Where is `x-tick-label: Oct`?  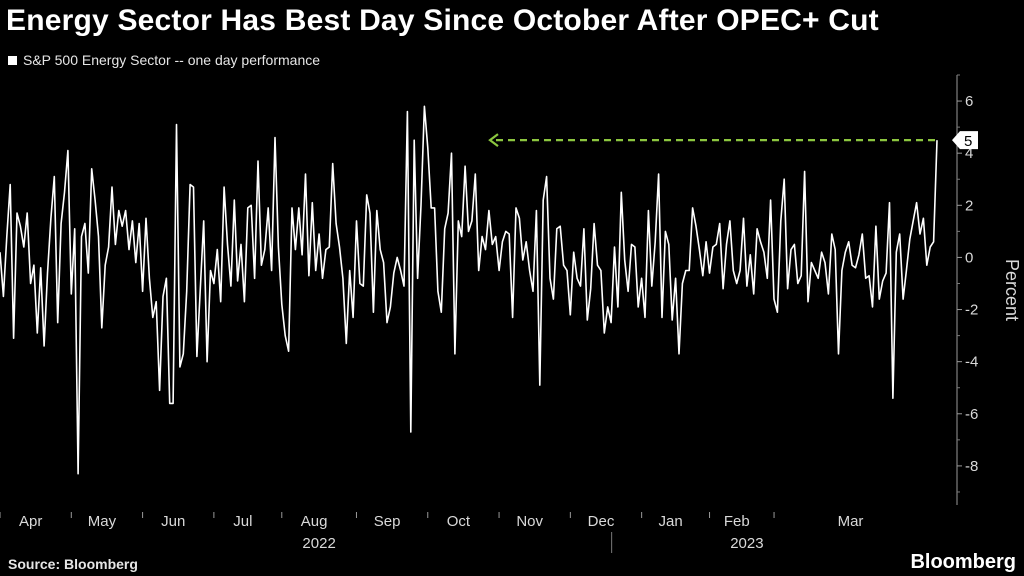 x-tick-label: Oct is located at coordinates (459, 521).